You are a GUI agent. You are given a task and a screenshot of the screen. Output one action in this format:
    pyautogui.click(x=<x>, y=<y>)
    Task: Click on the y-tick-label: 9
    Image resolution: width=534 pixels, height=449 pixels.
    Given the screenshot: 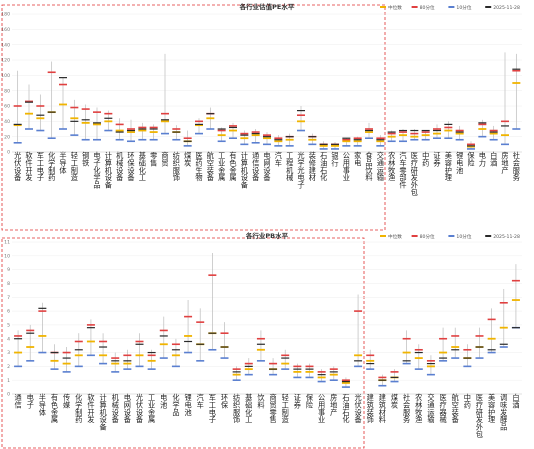 What is the action you would take?
    pyautogui.click(x=8, y=270)
    